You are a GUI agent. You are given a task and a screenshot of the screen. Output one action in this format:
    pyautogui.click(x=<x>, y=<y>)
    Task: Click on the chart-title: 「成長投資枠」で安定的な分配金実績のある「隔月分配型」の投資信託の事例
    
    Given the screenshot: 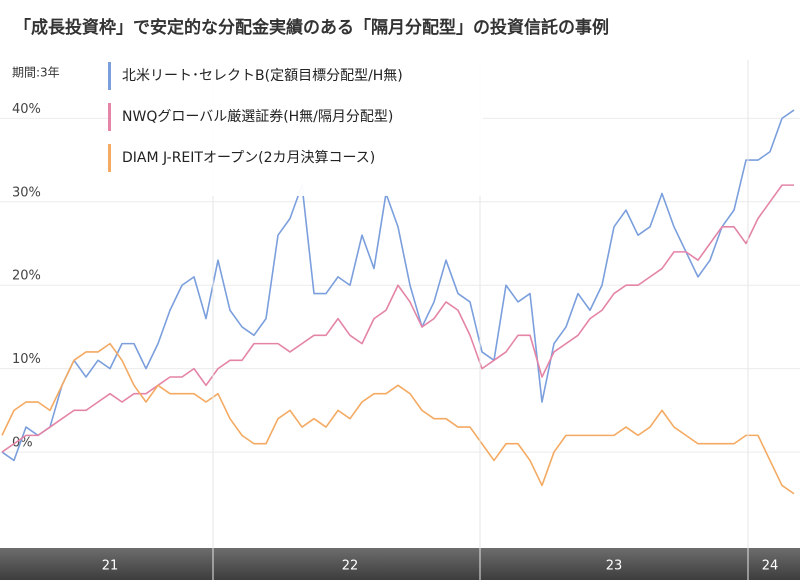 What is the action you would take?
    pyautogui.click(x=311, y=27)
    